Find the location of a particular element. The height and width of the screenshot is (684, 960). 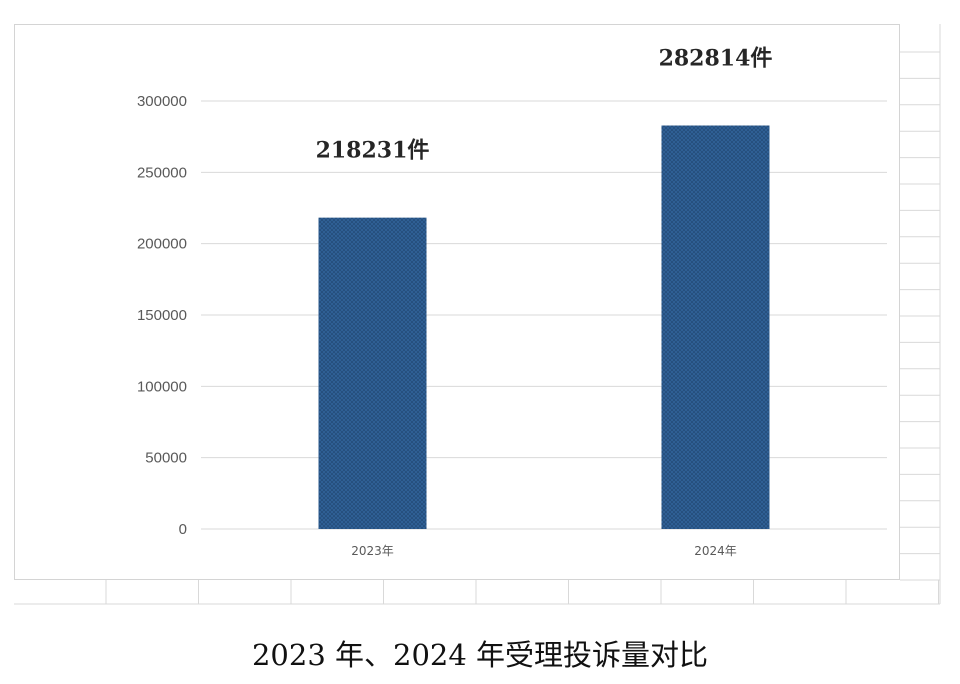

bar-data-label: 218231件 is located at coordinates (373, 151).